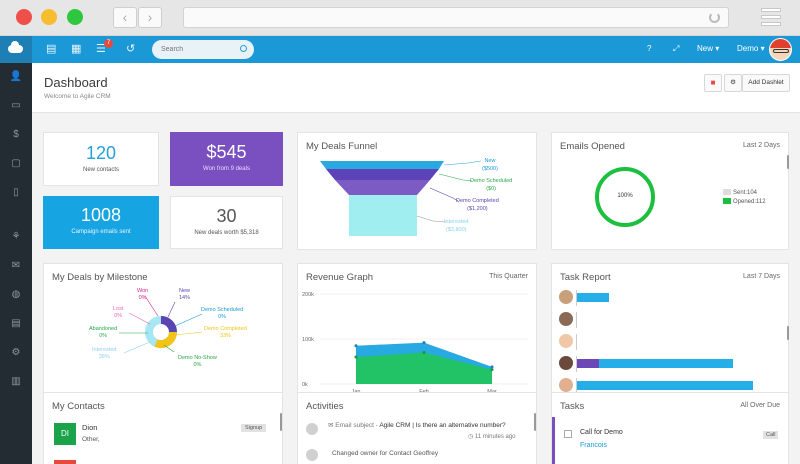  I want to click on task-name: Call for Demo, so click(601, 432).